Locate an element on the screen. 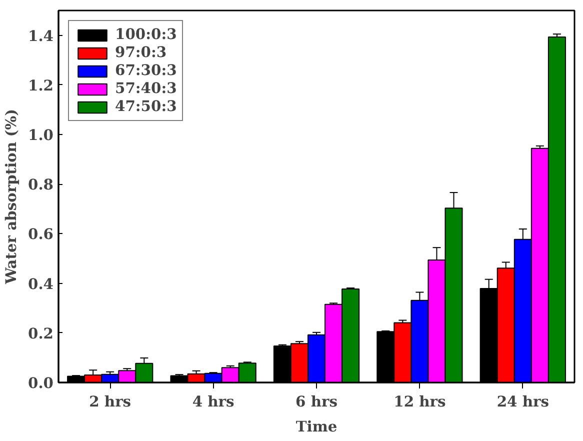 The height and width of the screenshot is (441, 583). legend-label: 67:30:3 is located at coordinates (146, 70).